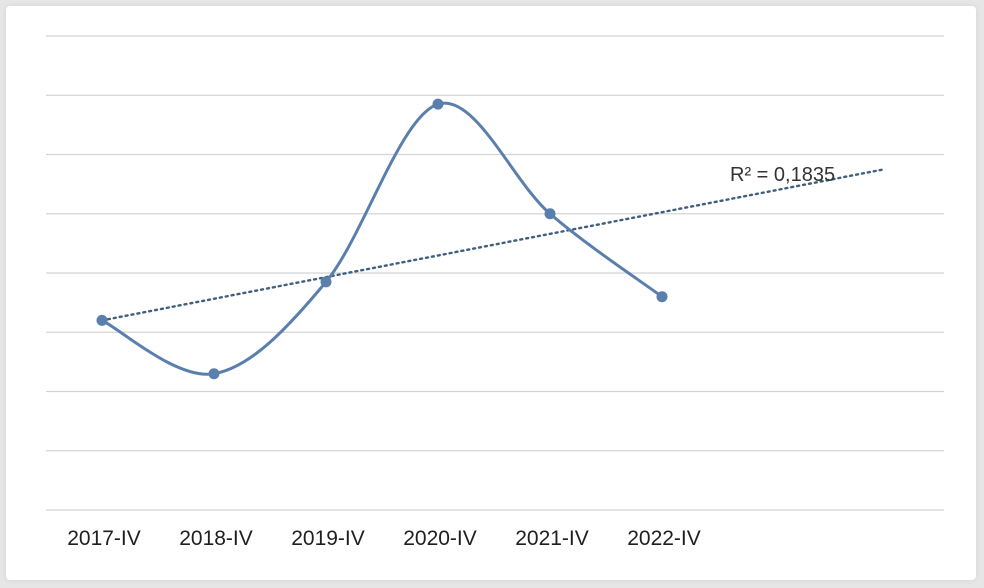 This screenshot has height=588, width=984. What do you see at coordinates (104, 538) in the screenshot?
I see `x-tick-label: 2017-IV` at bounding box center [104, 538].